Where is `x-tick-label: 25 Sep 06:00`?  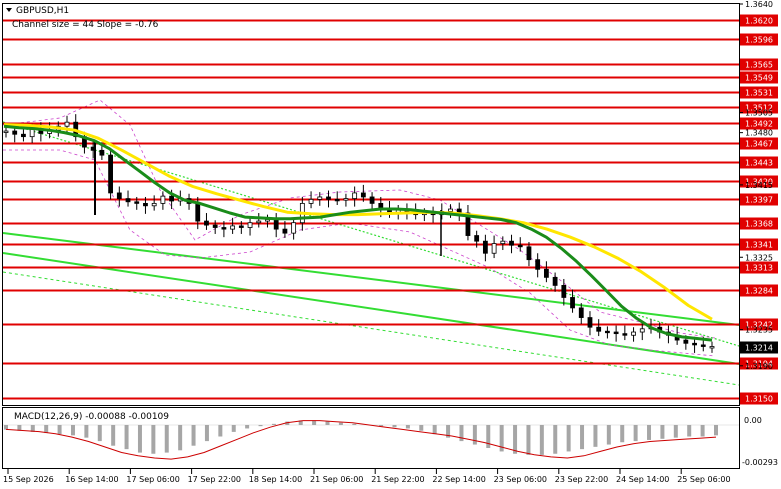
x-tick-label: 25 Sep 06:00 is located at coordinates (703, 479).